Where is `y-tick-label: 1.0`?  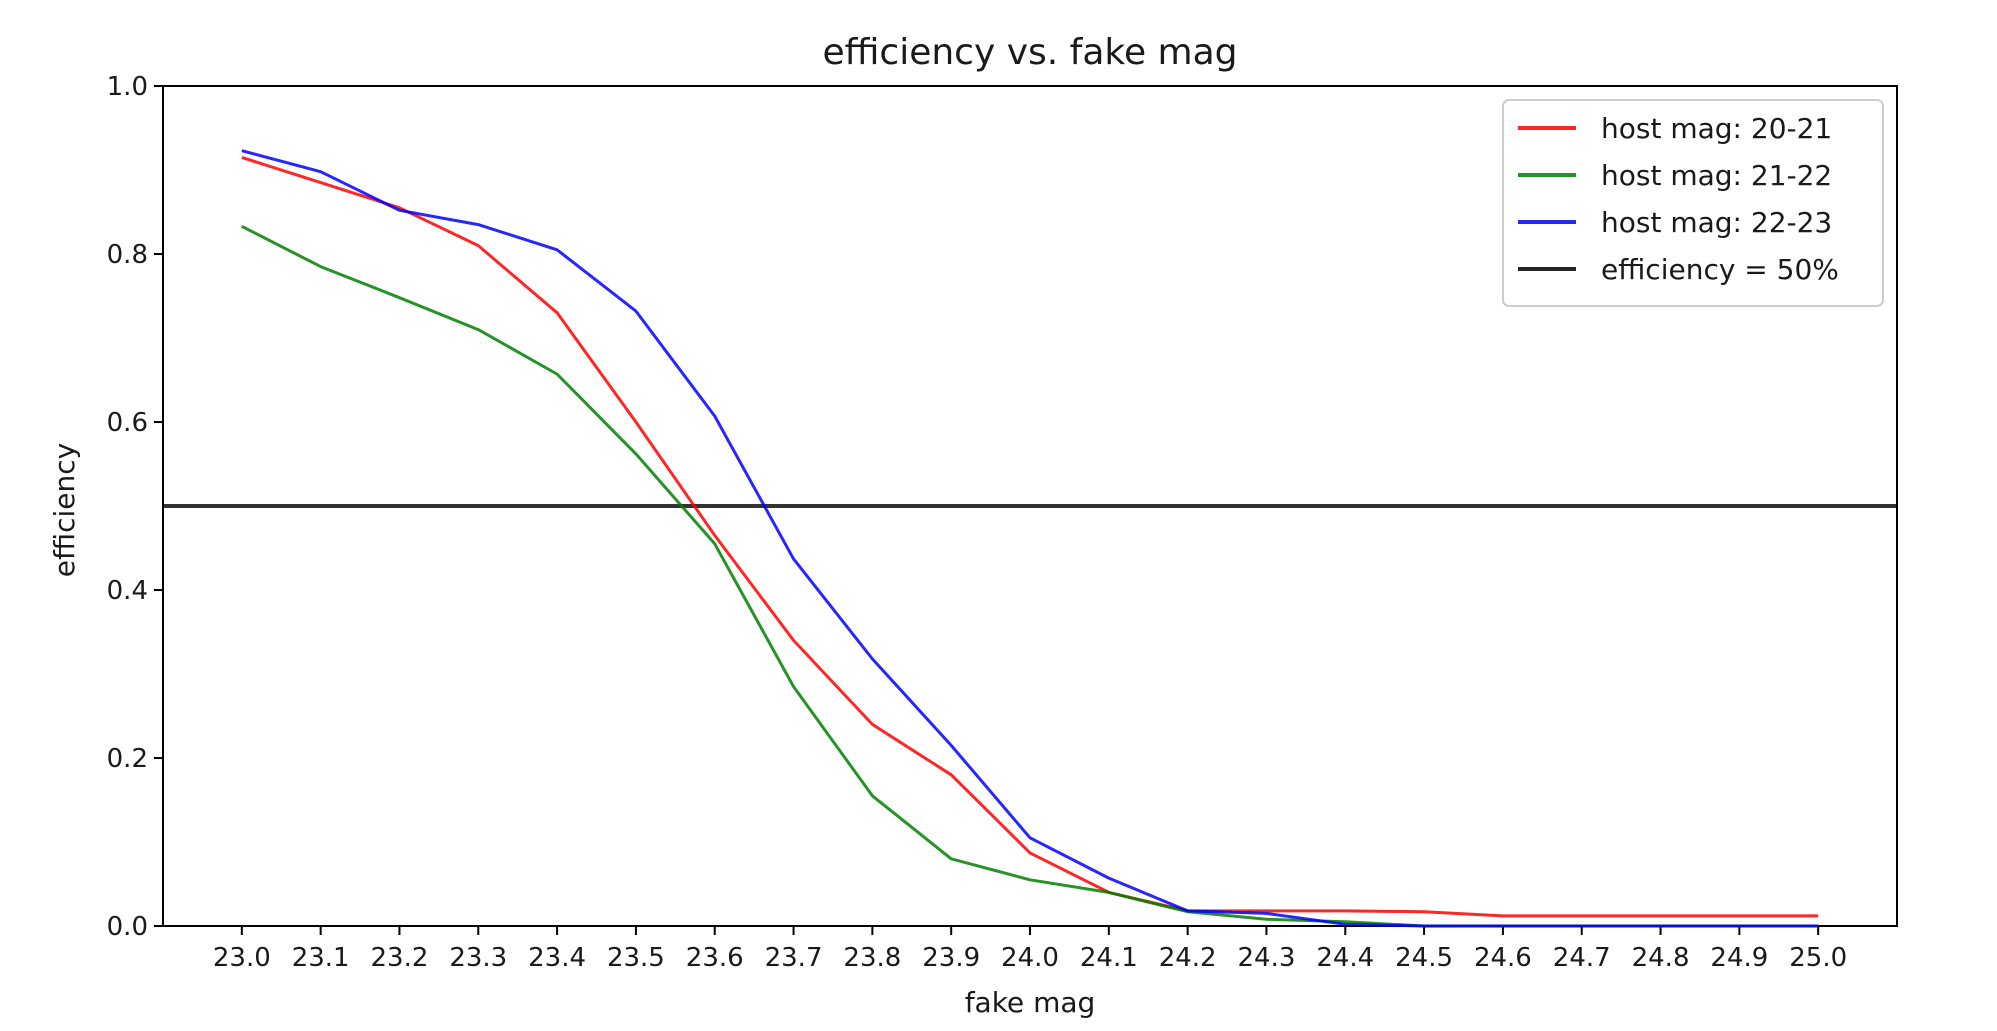
y-tick-label: 1.0 is located at coordinates (127, 87).